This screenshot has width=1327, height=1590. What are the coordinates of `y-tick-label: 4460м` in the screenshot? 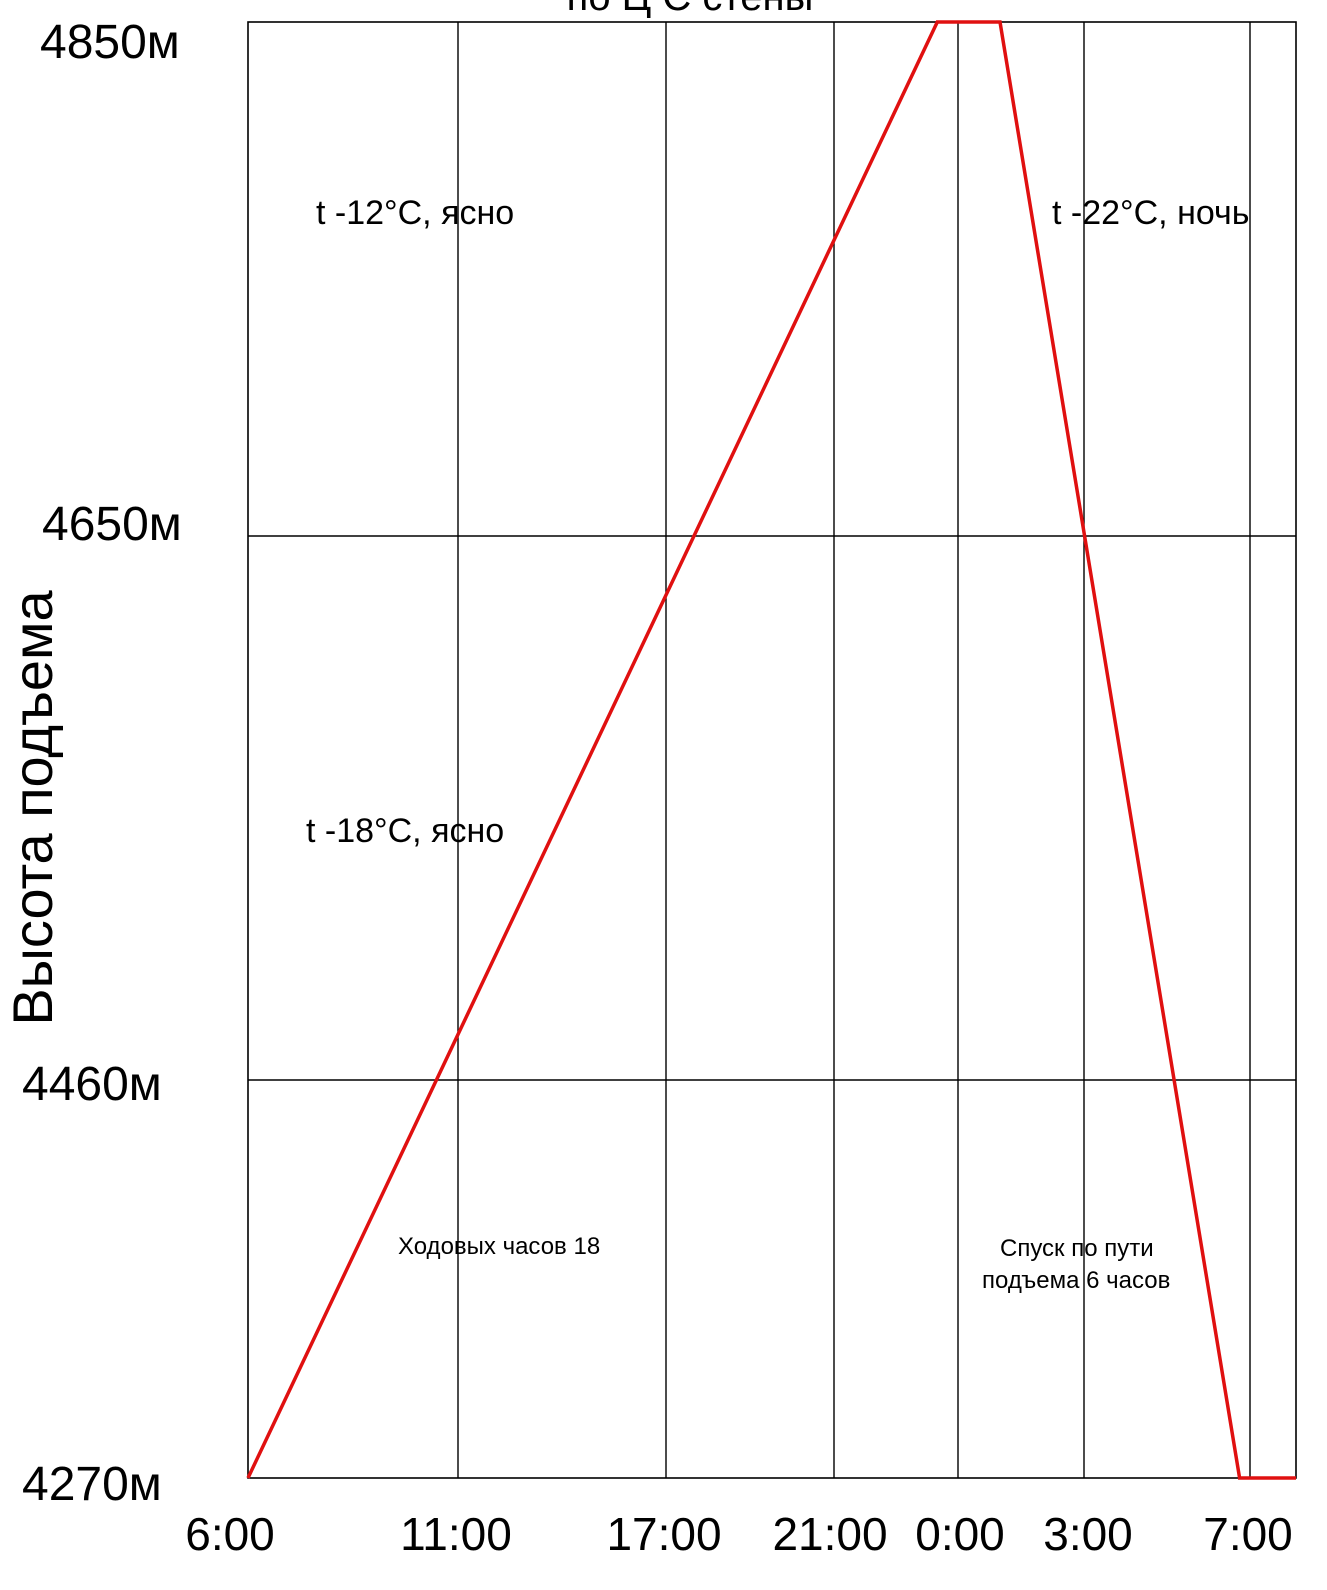 It's located at (92, 1084).